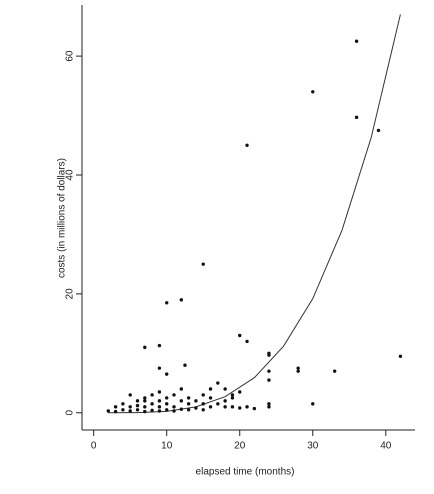  What do you see at coordinates (70, 175) in the screenshot?
I see `y-tick-label: 40` at bounding box center [70, 175].